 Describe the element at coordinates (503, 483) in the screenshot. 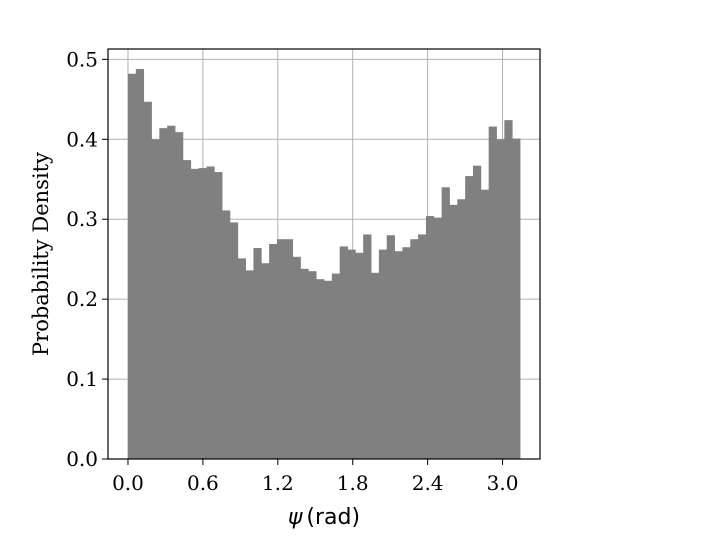

I see `x-tick-label: 3.0` at that location.